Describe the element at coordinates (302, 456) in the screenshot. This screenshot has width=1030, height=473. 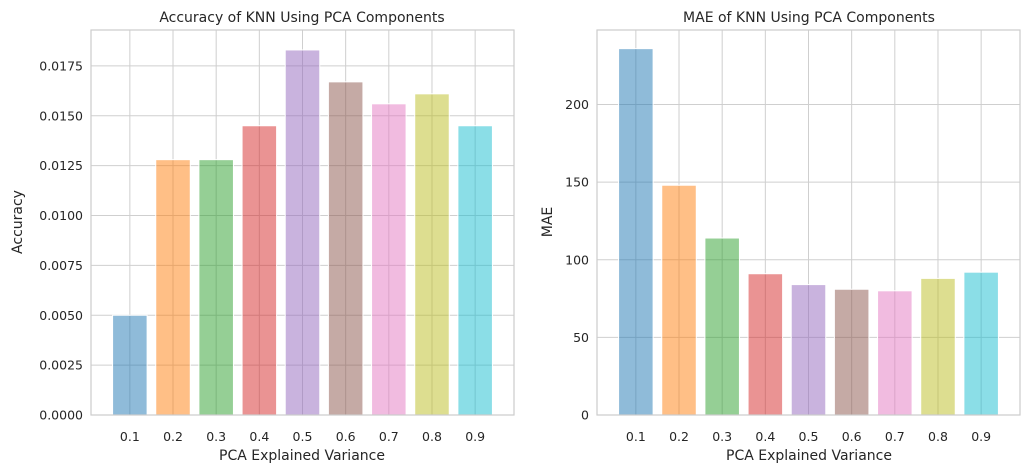
I see `accuracy-chart-xlabel: PCA Explained Variance` at that location.